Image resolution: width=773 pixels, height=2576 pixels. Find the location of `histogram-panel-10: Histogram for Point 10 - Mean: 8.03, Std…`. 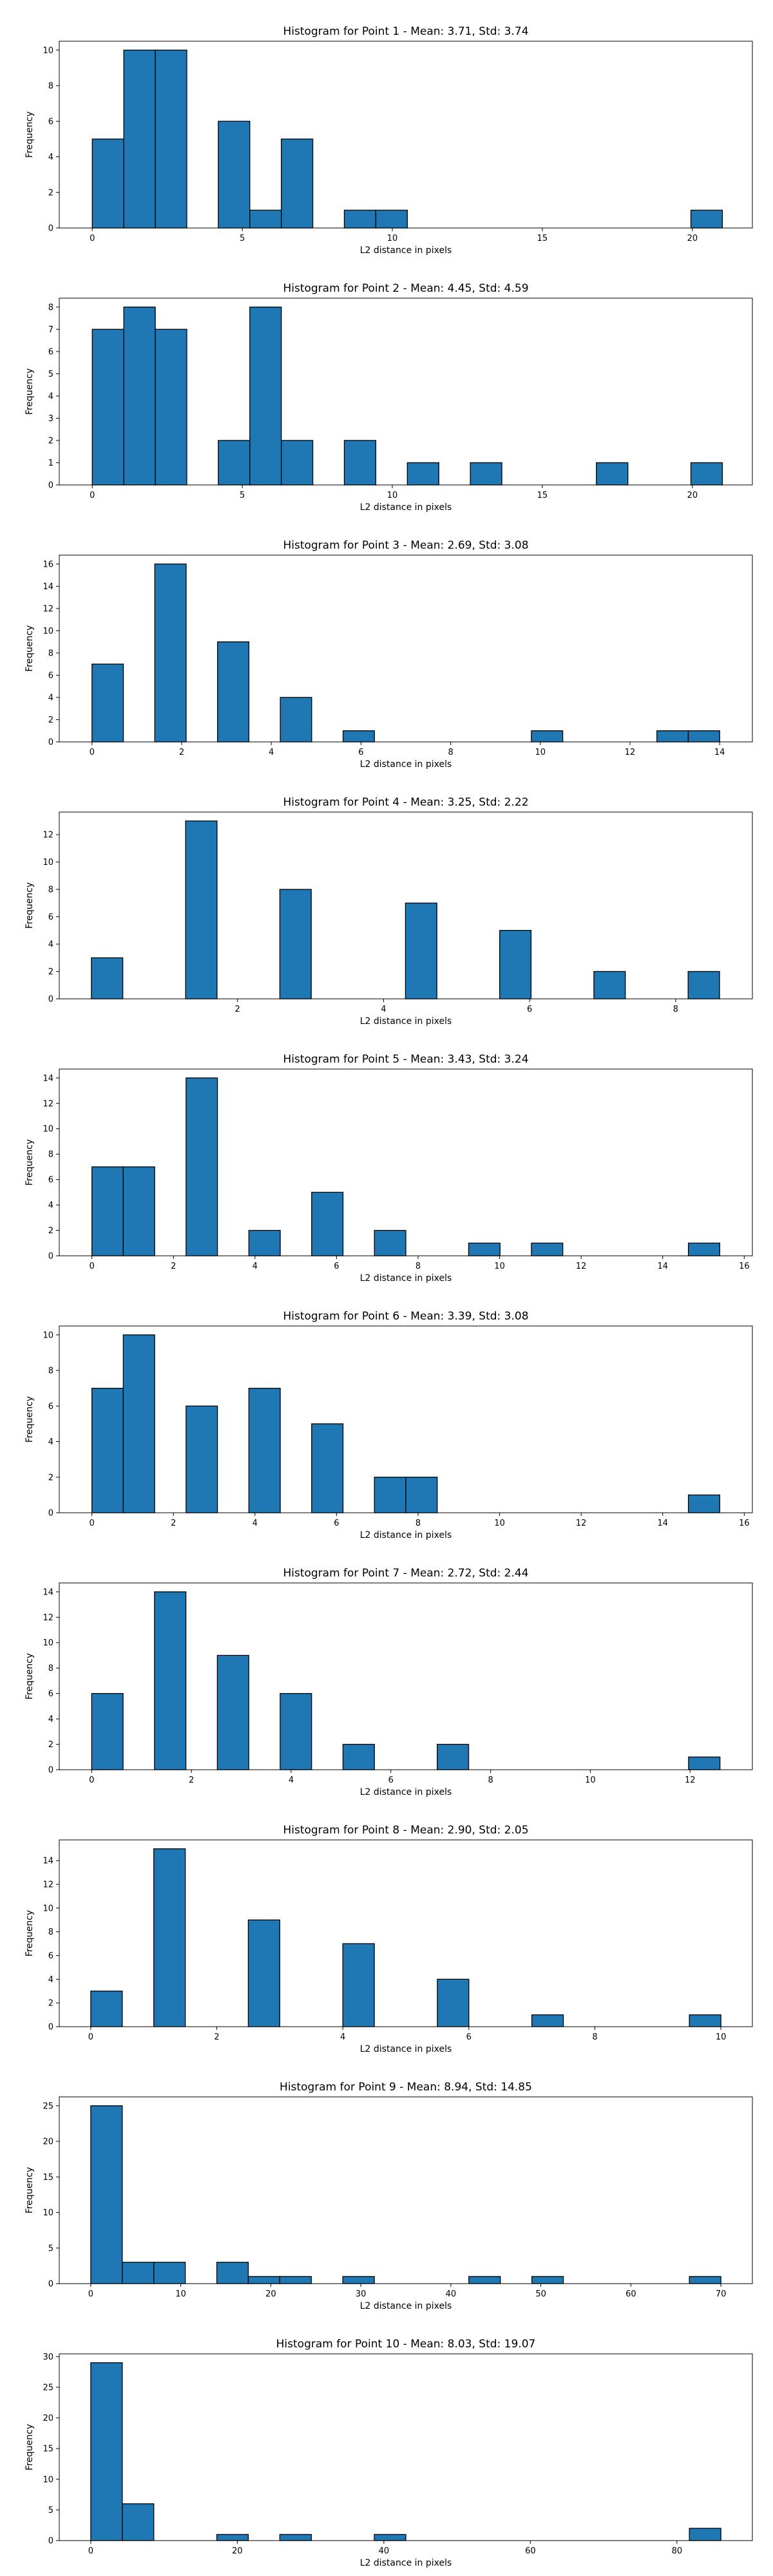

histogram-panel-10: Histogram for Point 10 - Mean: 8.03, Std… is located at coordinates (388, 2453).